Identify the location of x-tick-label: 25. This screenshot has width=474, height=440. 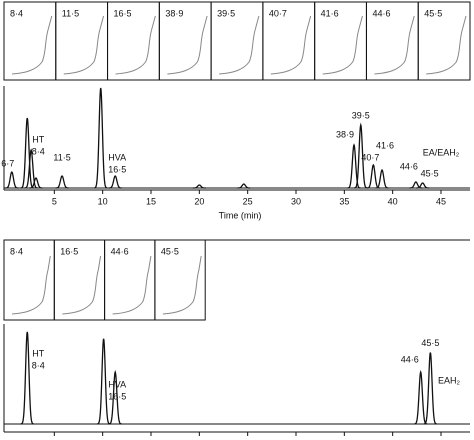
(248, 201).